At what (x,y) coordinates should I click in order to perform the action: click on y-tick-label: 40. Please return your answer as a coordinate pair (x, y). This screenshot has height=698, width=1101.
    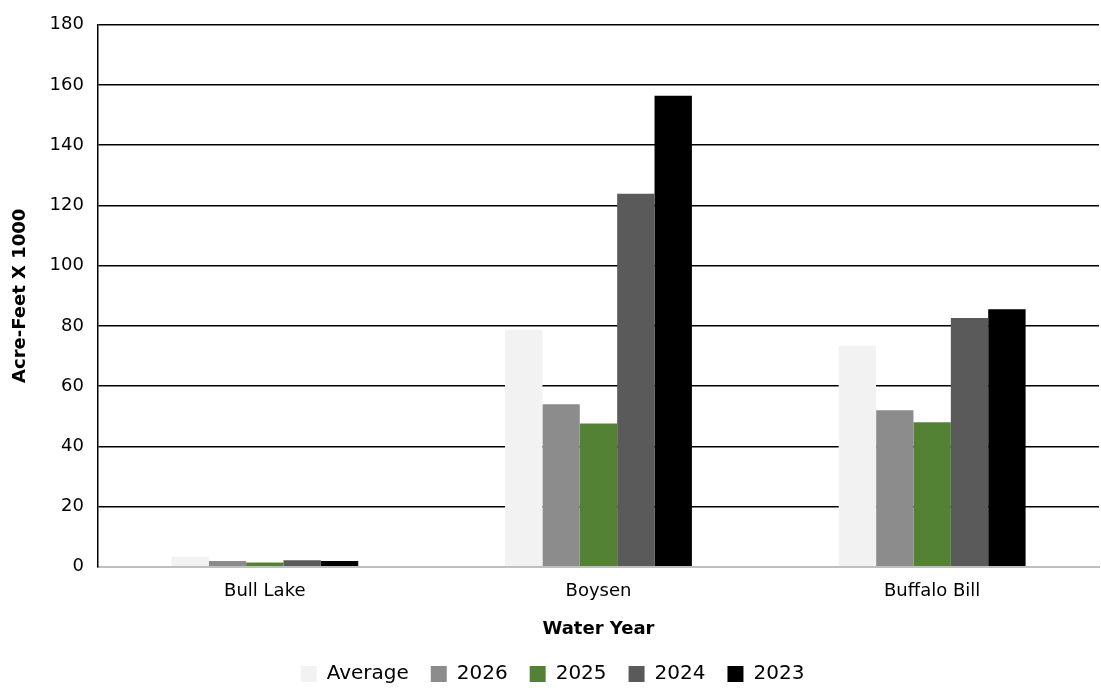
    Looking at the image, I should click on (72, 445).